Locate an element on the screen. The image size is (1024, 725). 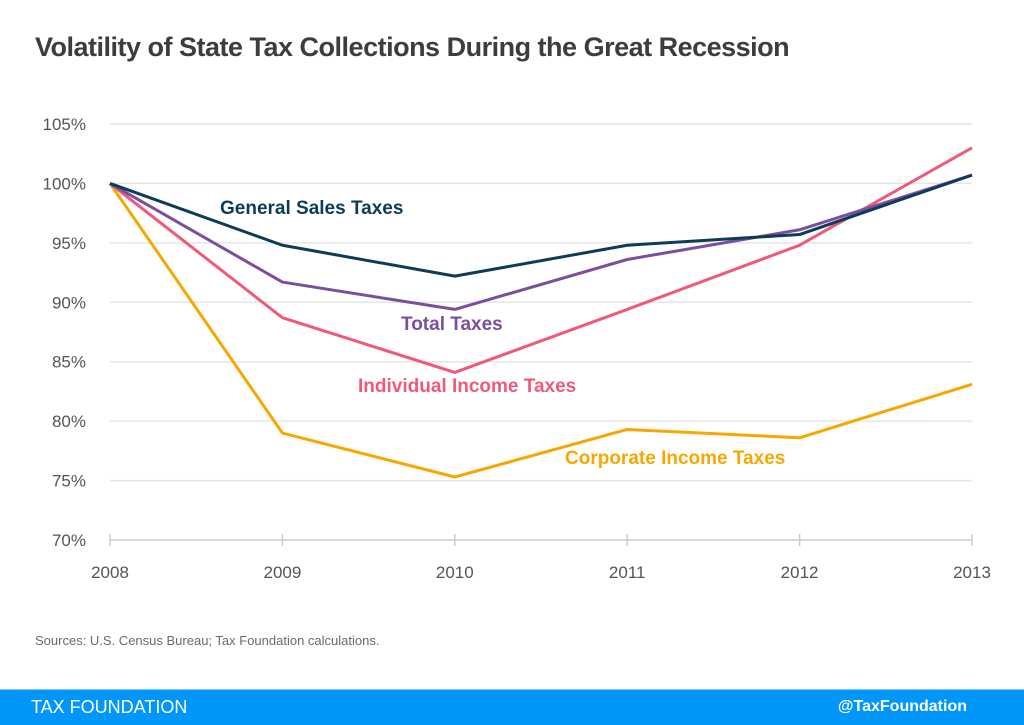
y-tick-label: 70% is located at coordinates (69, 540).